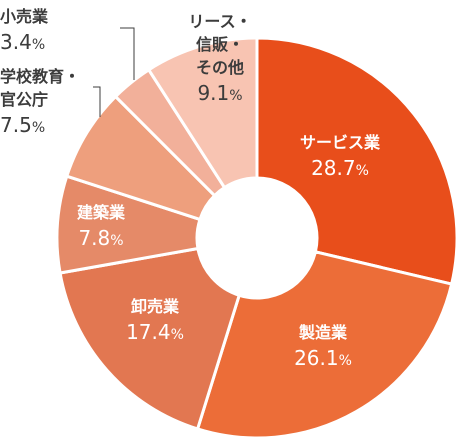  I want to click on slice-label-name: その他, so click(220, 67).